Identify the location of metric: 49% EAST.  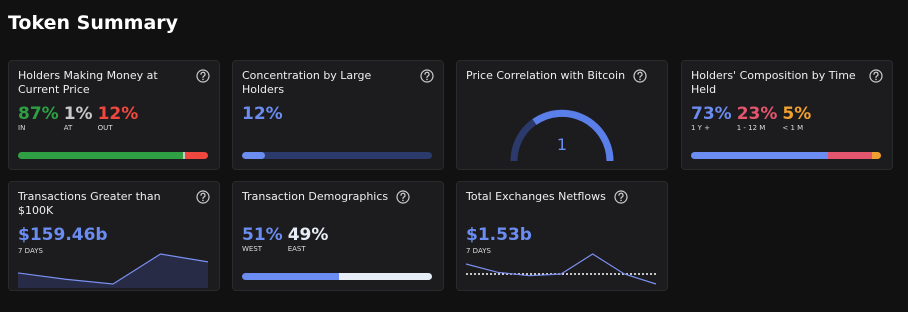
(308, 239).